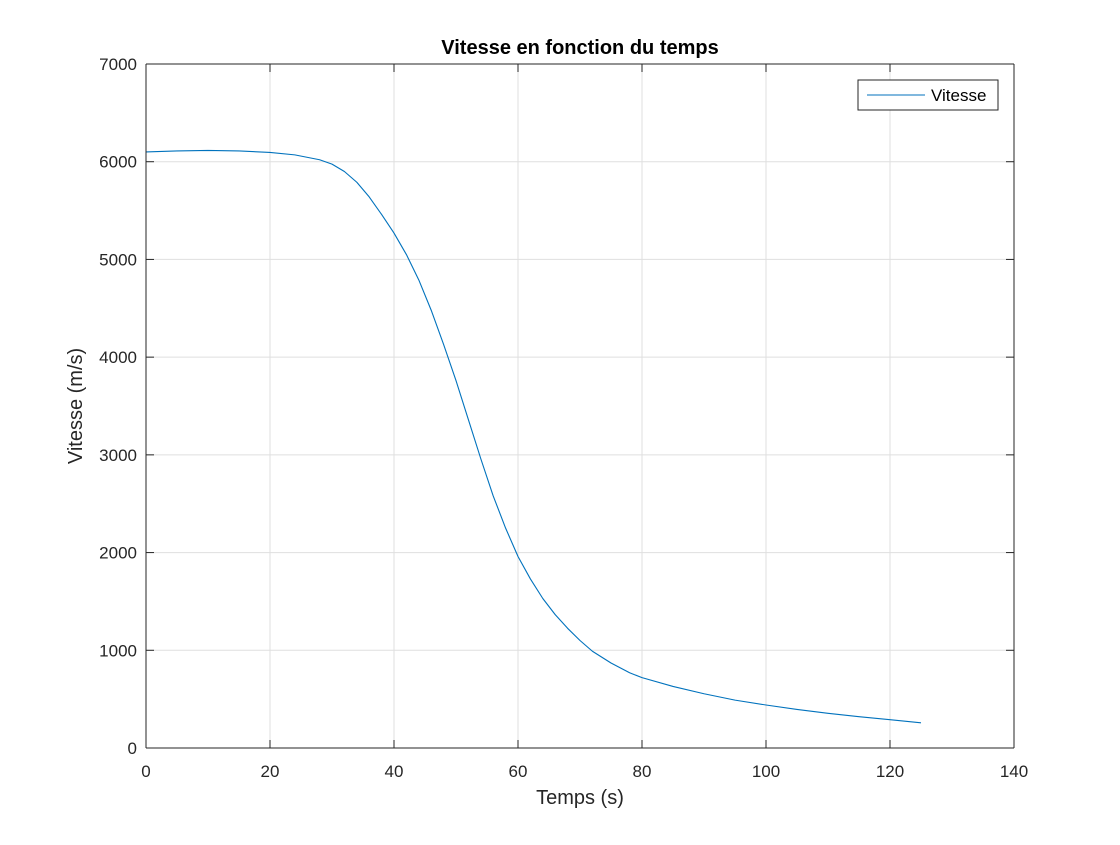 The height and width of the screenshot is (845, 1120). I want to click on x-tick-label: 80, so click(642, 771).